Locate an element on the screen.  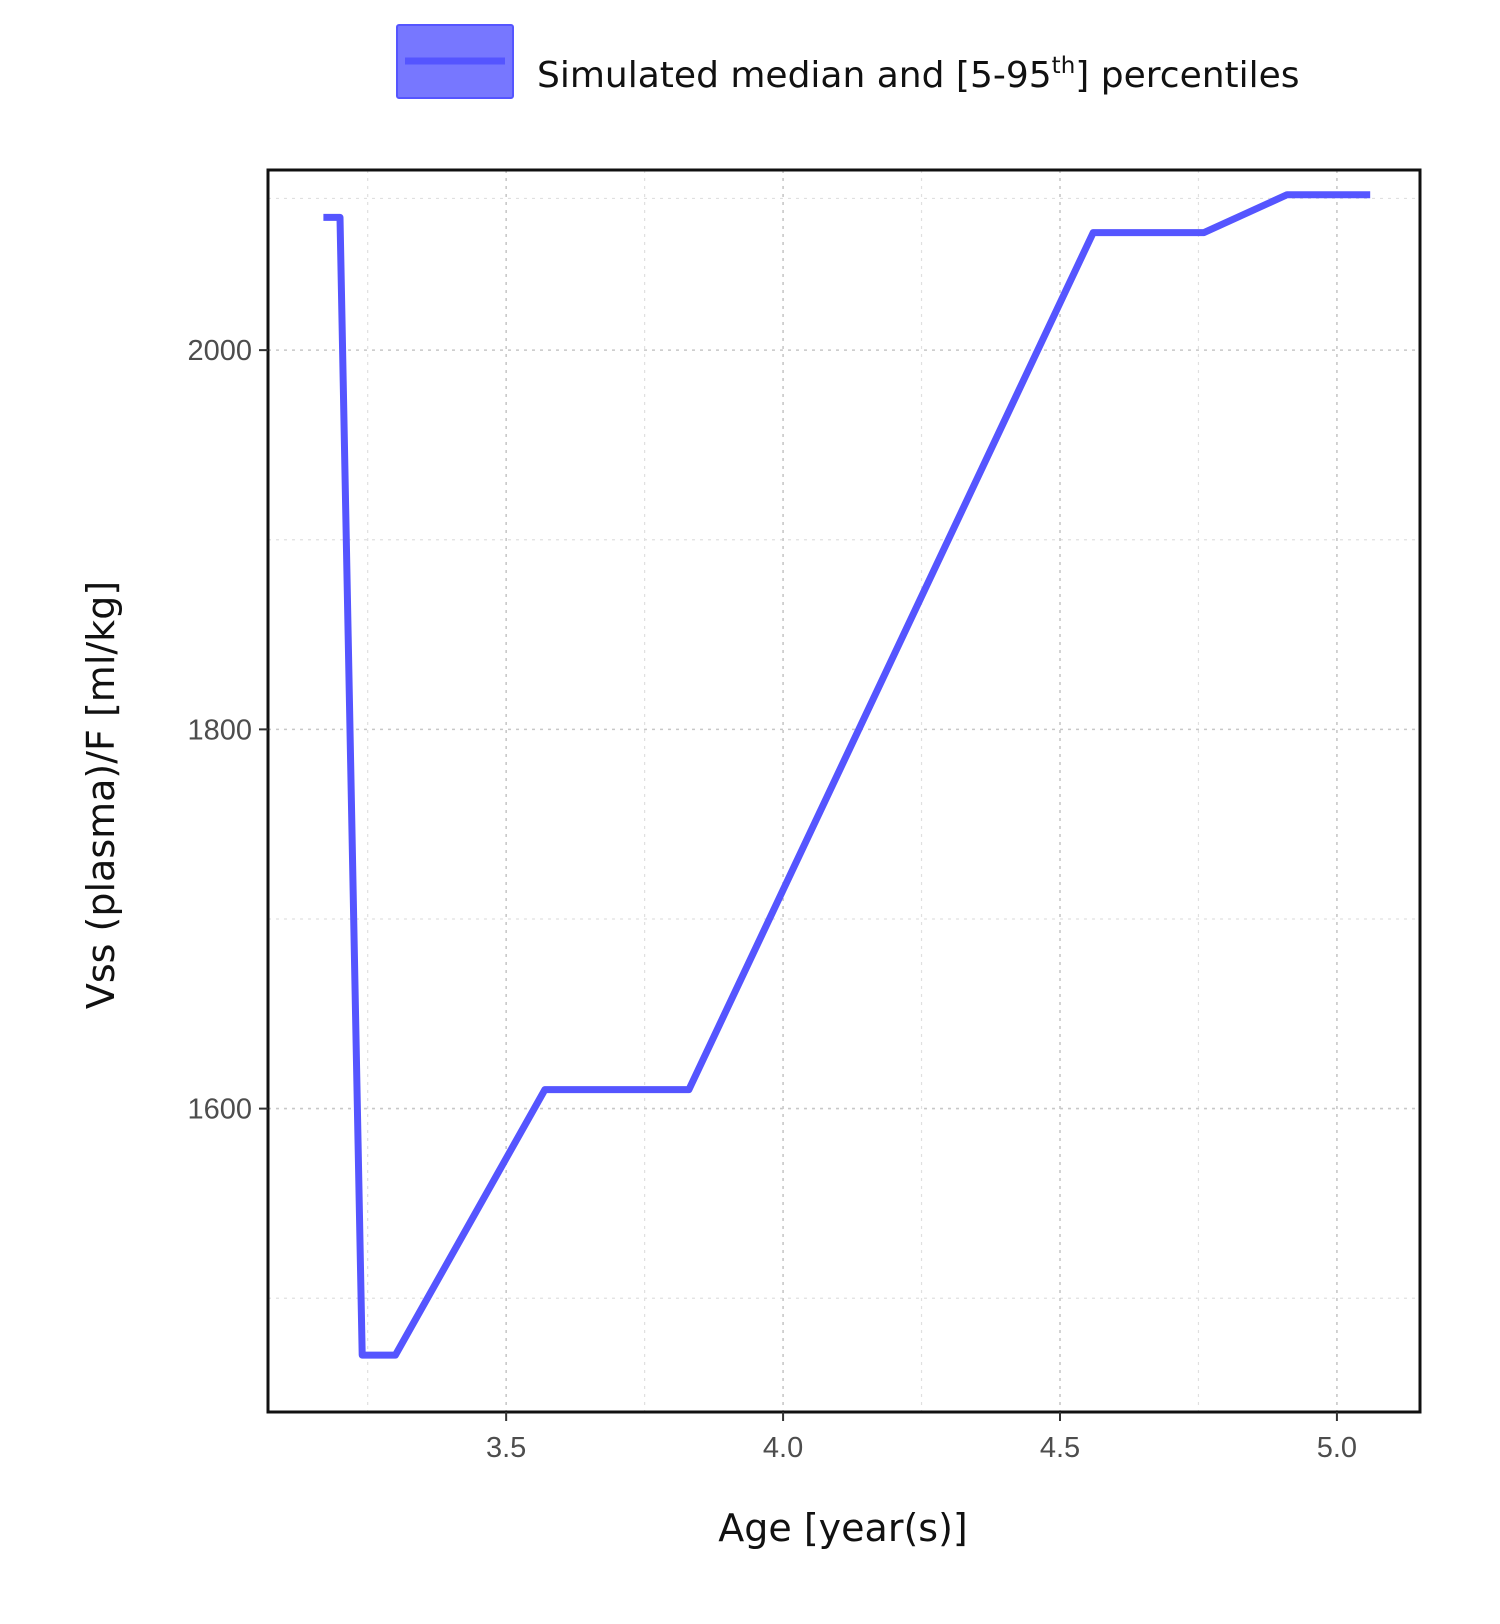
x-axis-title: Age [year(s)] is located at coordinates (842, 1528).